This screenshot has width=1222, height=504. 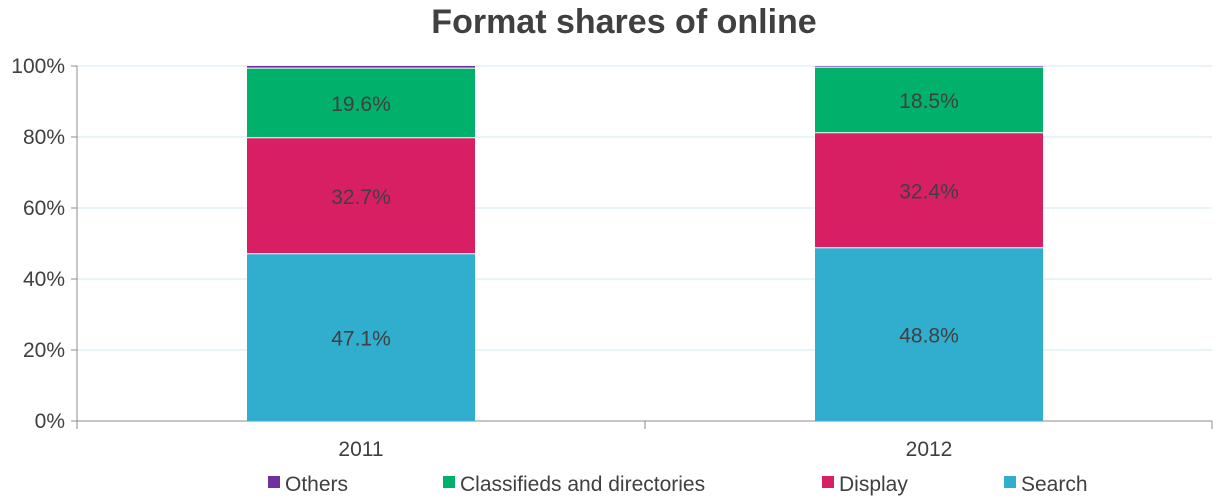 I want to click on data-label: 48.8%, so click(x=929, y=335).